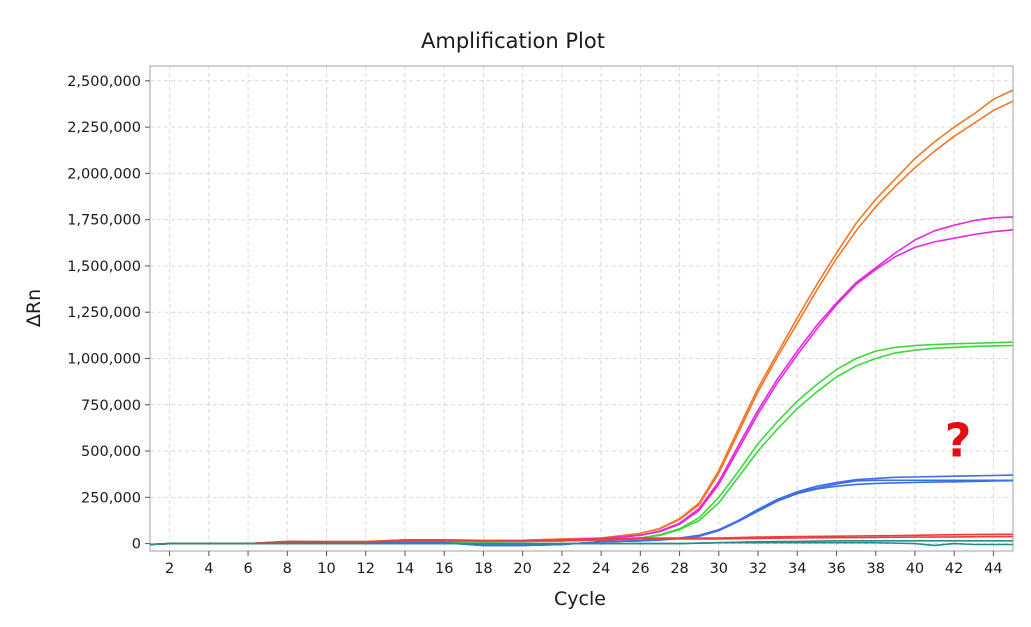  What do you see at coordinates (797, 569) in the screenshot?
I see `x-tick-label: 34` at bounding box center [797, 569].